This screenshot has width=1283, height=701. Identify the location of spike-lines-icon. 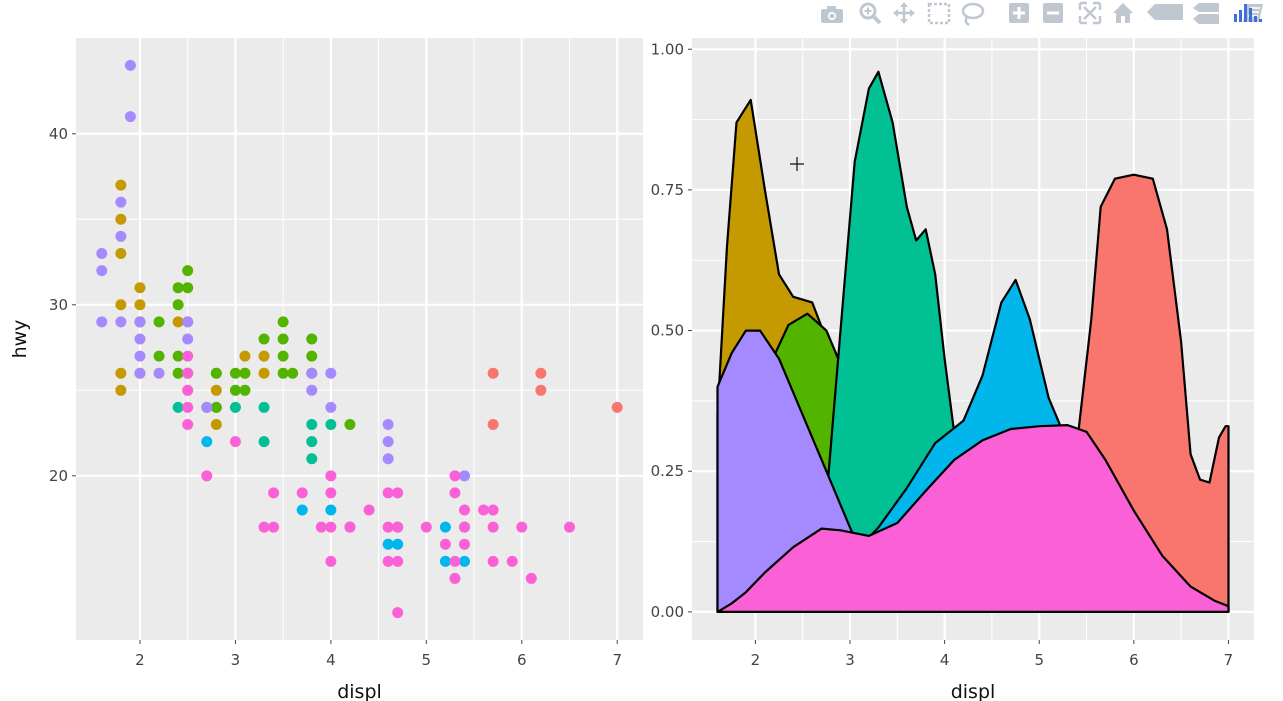
(1165, 12).